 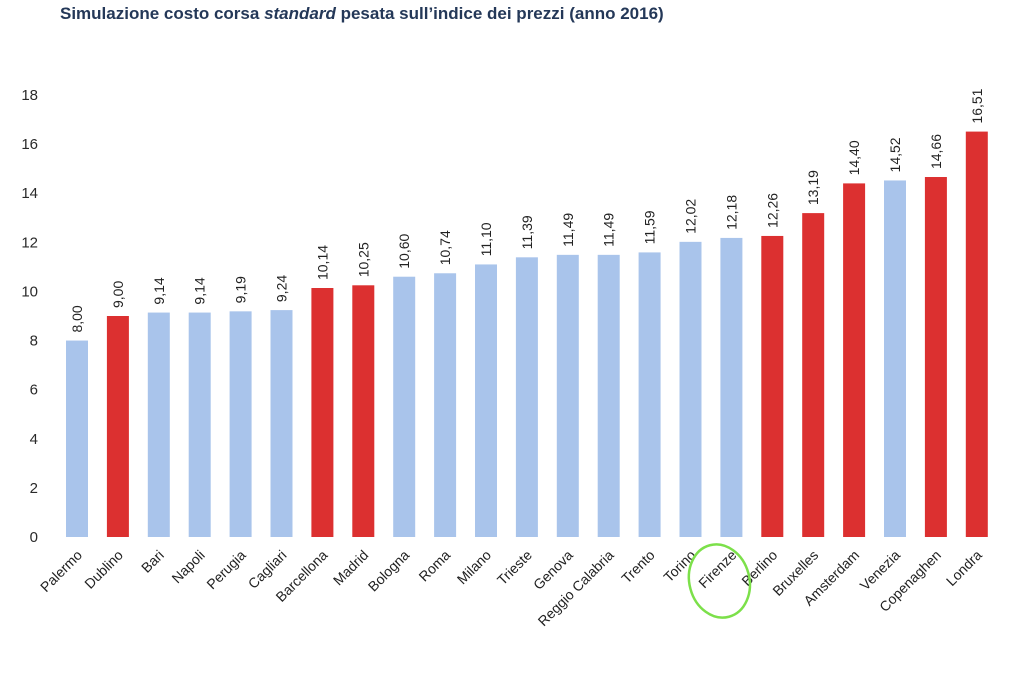 I want to click on y-tick-label: 0, so click(x=34, y=537).